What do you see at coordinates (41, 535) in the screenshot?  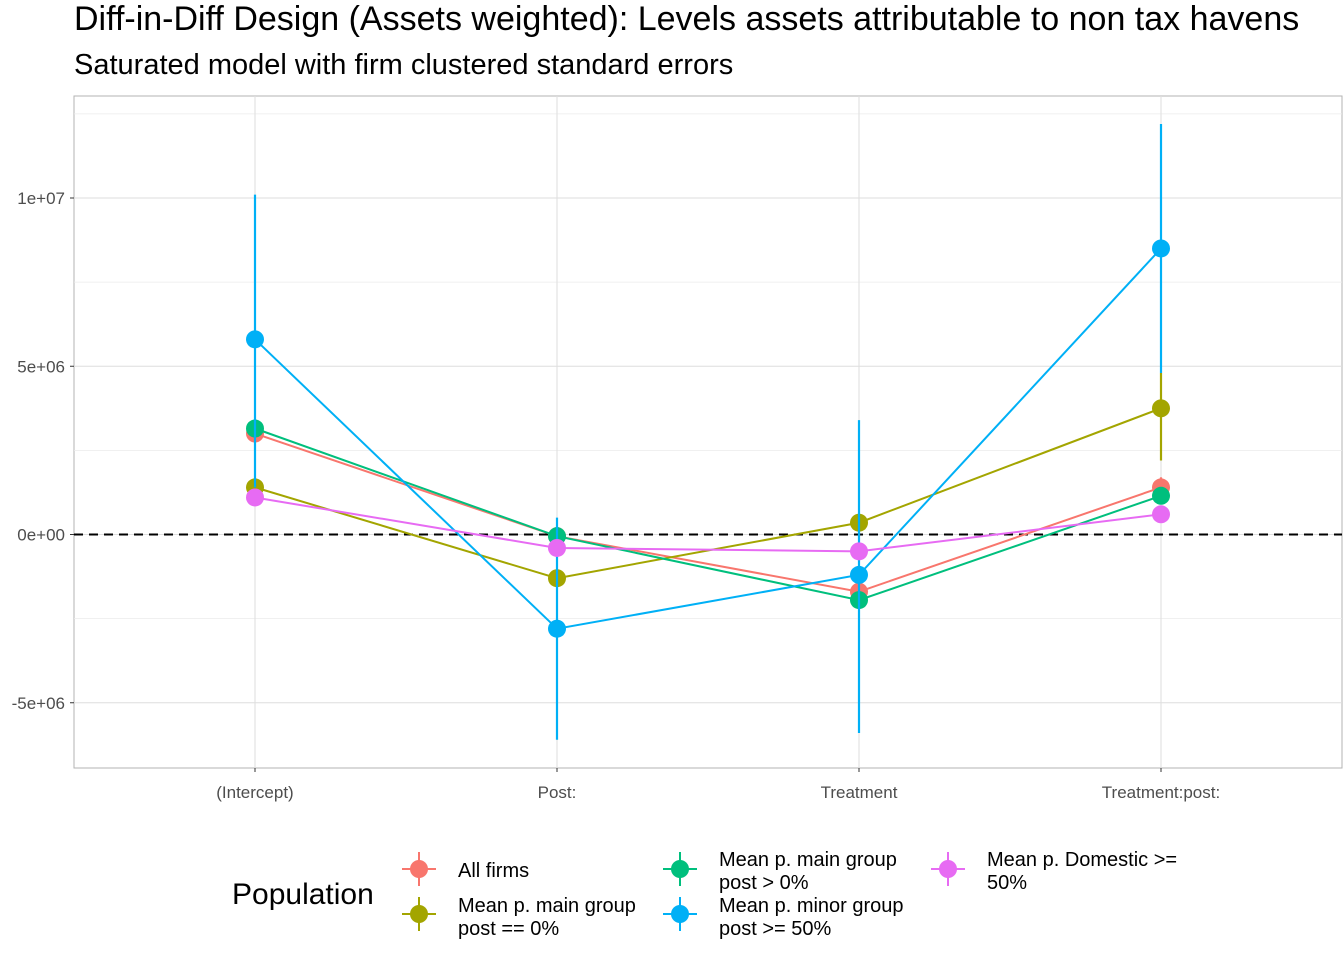 I see `y-tick-label: 0e+00` at bounding box center [41, 535].